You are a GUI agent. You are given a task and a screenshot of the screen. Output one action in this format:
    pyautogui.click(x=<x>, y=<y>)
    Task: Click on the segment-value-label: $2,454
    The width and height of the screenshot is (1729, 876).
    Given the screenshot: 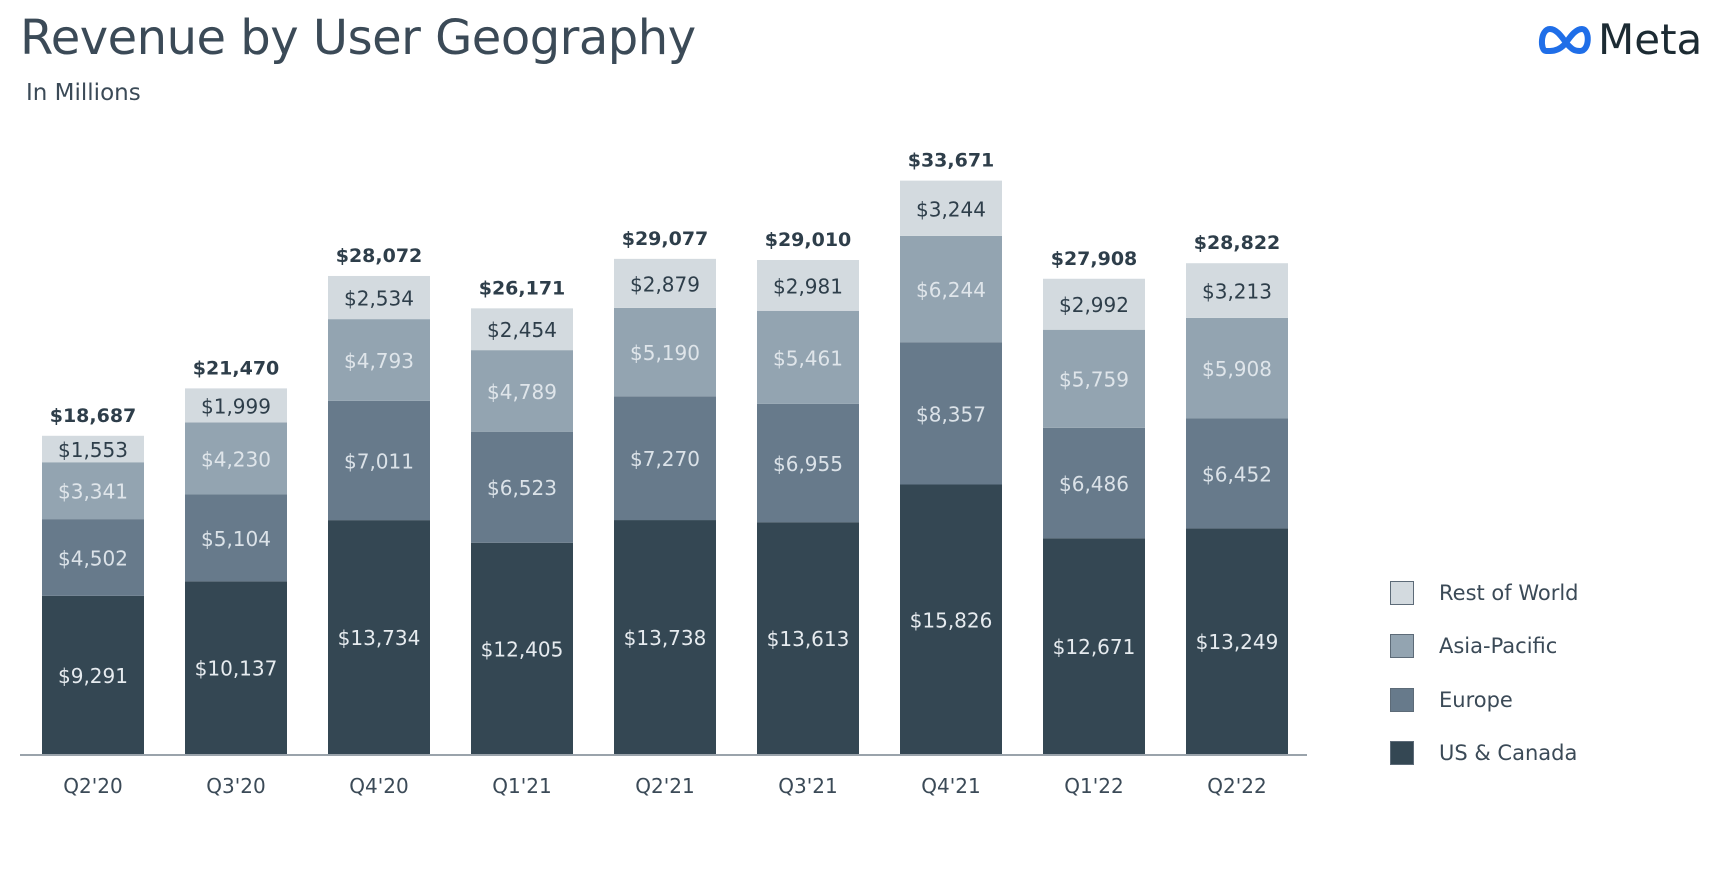 What is the action you would take?
    pyautogui.click(x=522, y=330)
    